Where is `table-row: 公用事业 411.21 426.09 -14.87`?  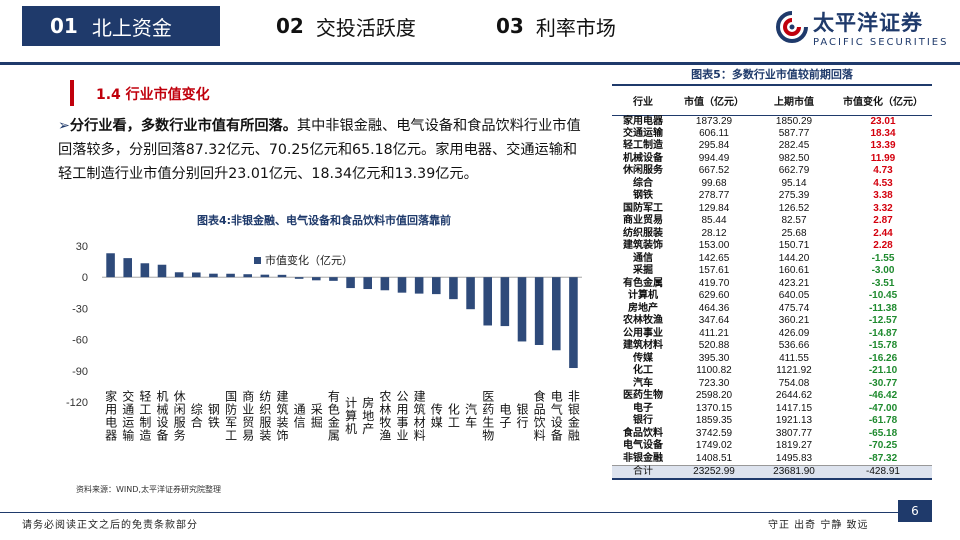
table-row: 公用事业 411.21 426.09 -14.87 is located at coordinates (772, 334).